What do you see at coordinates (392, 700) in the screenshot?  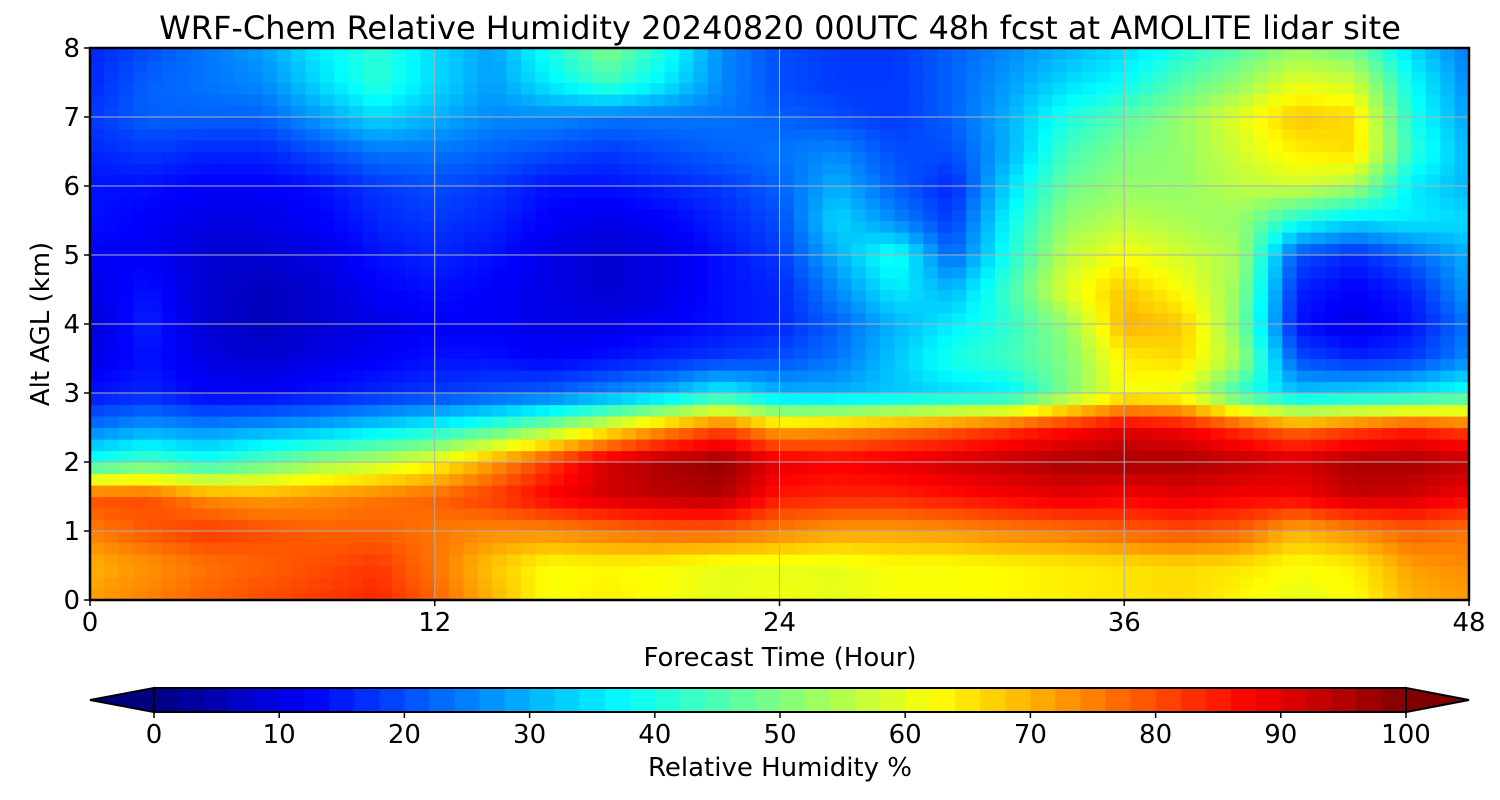 I see `colorbar-bin` at bounding box center [392, 700].